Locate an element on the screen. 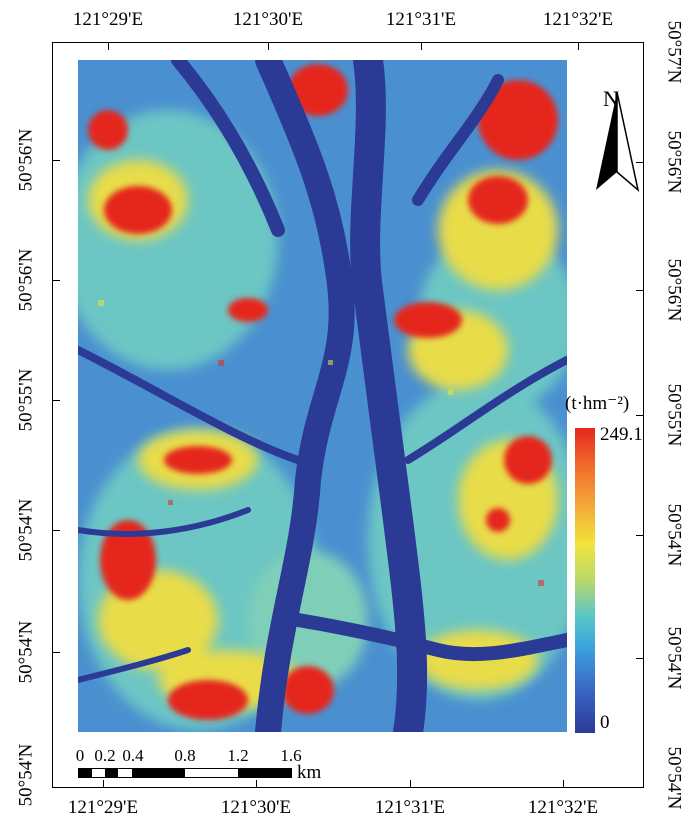  scale-label: 1.2 is located at coordinates (238, 755).